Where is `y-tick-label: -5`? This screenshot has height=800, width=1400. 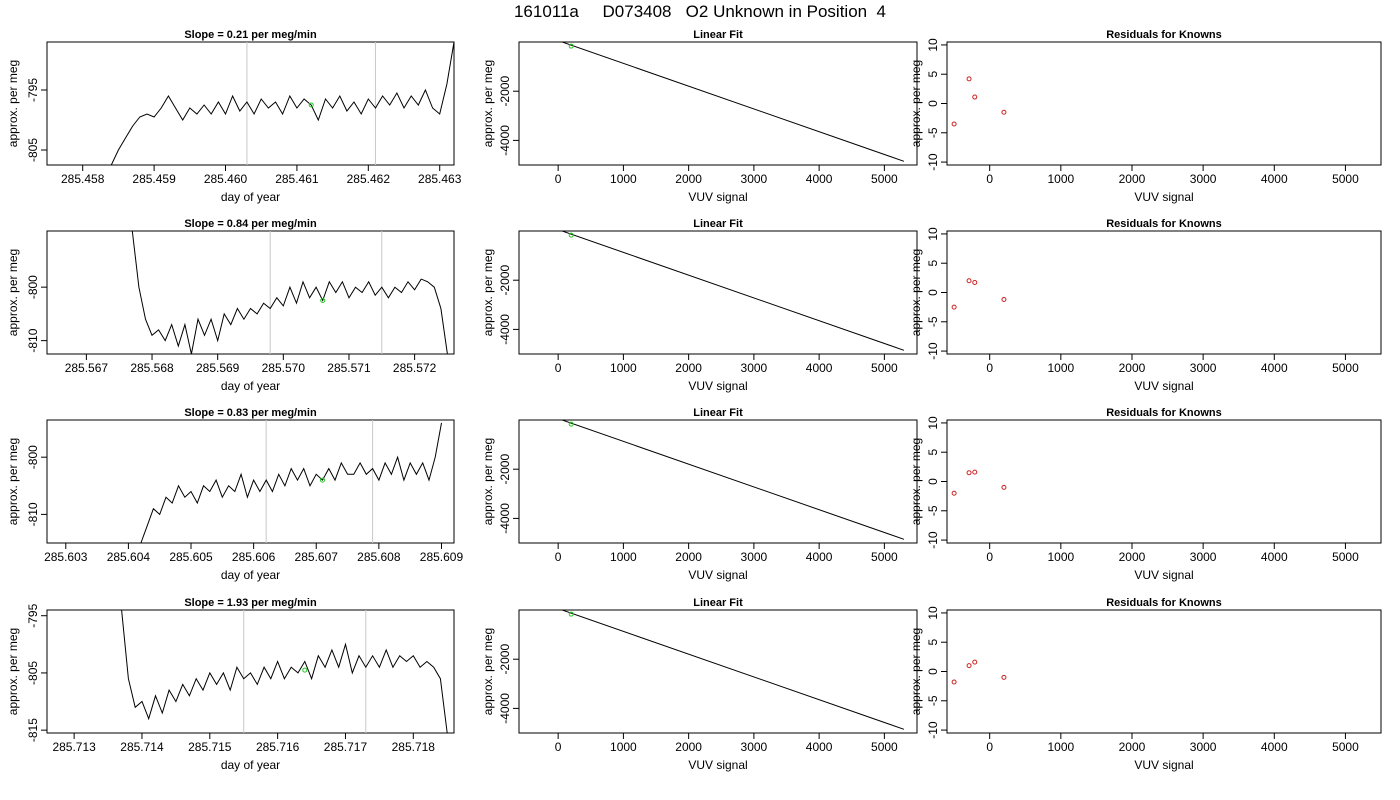 y-tick-label: -5 is located at coordinates (933, 321).